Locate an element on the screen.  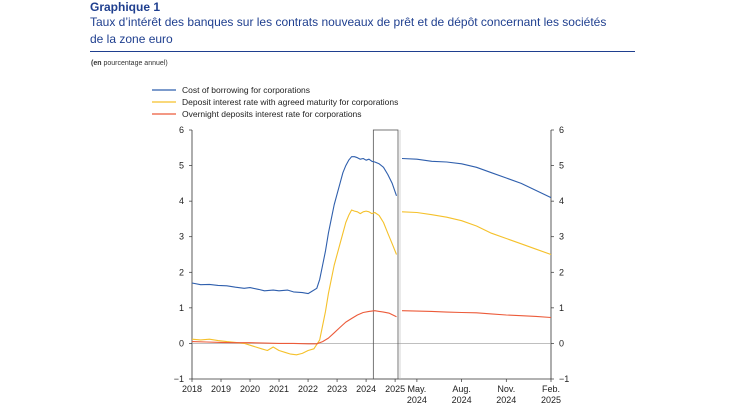
x-tick-label-right: May. is located at coordinates (416, 389).